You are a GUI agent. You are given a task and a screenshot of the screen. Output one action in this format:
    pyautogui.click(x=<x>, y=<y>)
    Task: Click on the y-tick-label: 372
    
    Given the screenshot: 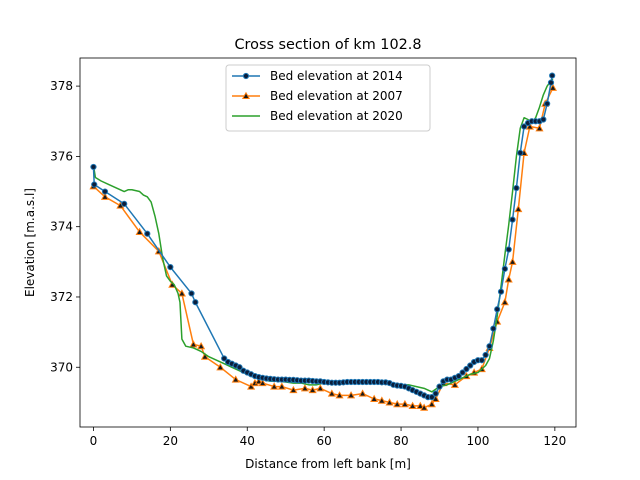 What is the action you would take?
    pyautogui.click(x=61, y=297)
    